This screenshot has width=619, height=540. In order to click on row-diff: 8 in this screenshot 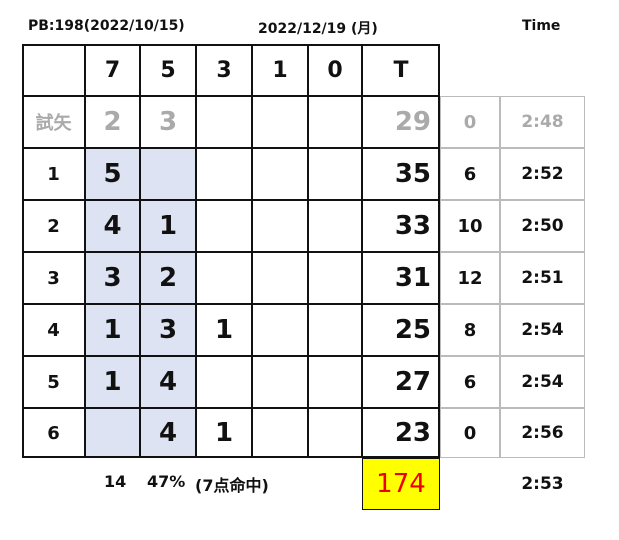, I will do `click(470, 330)`.